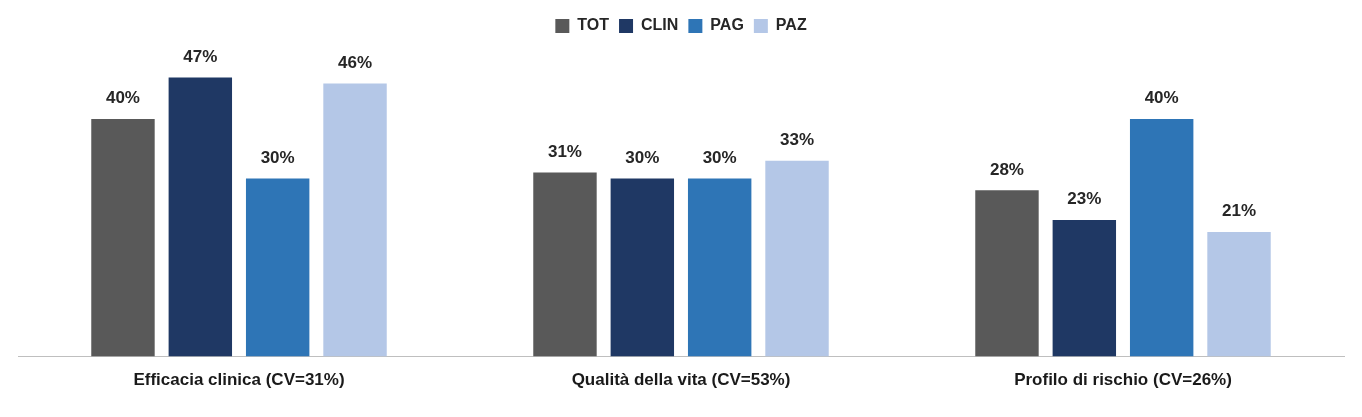  What do you see at coordinates (791, 25) in the screenshot?
I see `legend-label: PAZ` at bounding box center [791, 25].